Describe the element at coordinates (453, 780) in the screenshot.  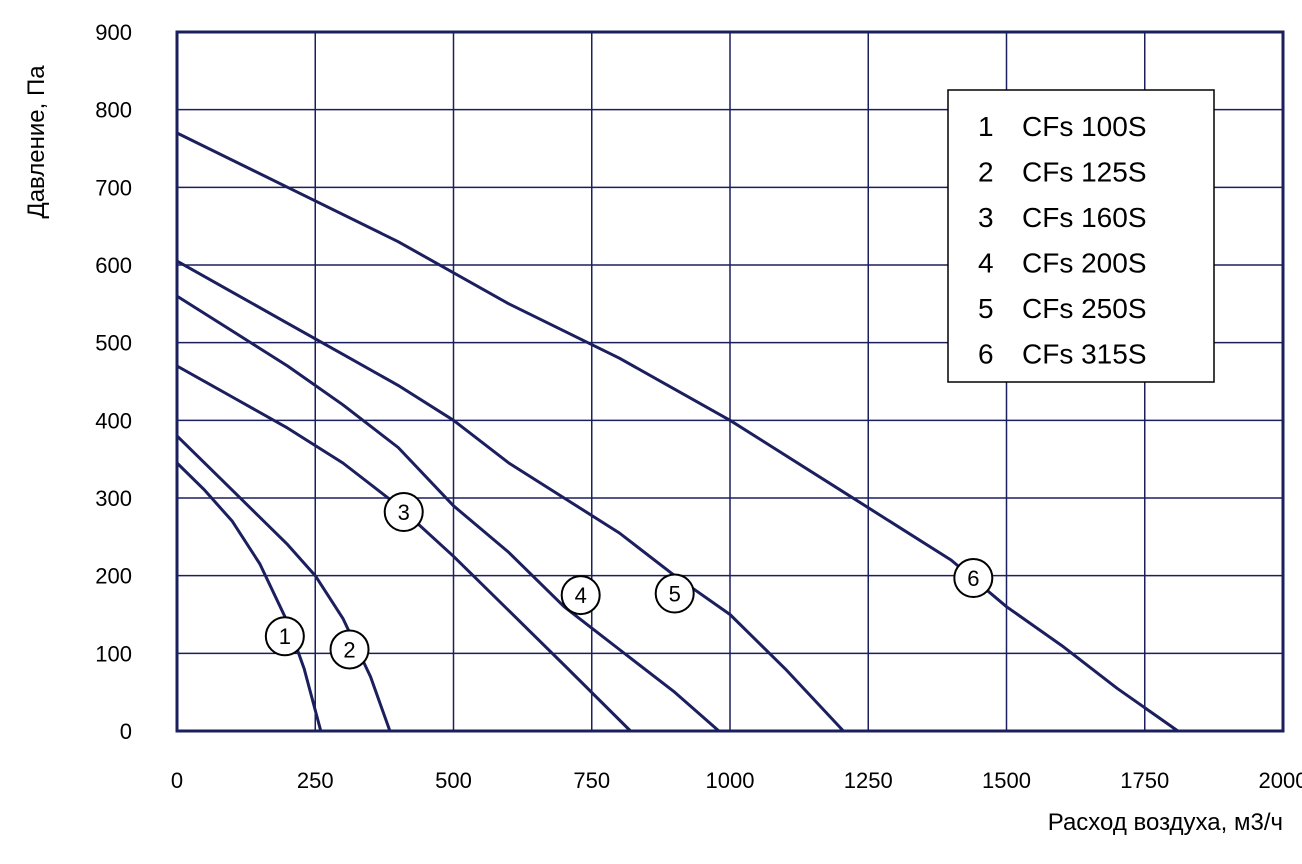
I see `x-tick-label: 500` at that location.